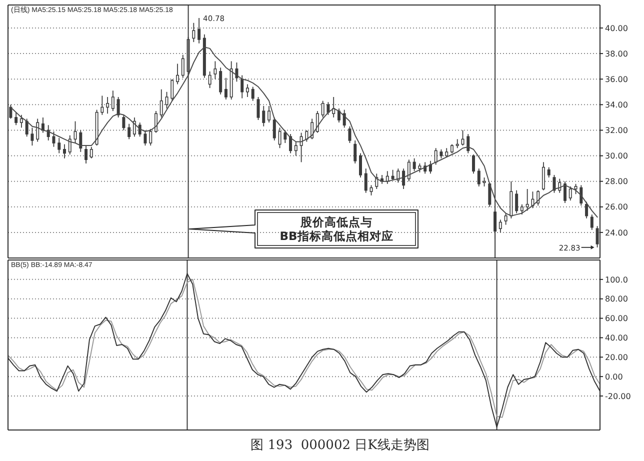 The width and height of the screenshot is (644, 461). I want to click on y-tick-label: 34.00, so click(616, 105).